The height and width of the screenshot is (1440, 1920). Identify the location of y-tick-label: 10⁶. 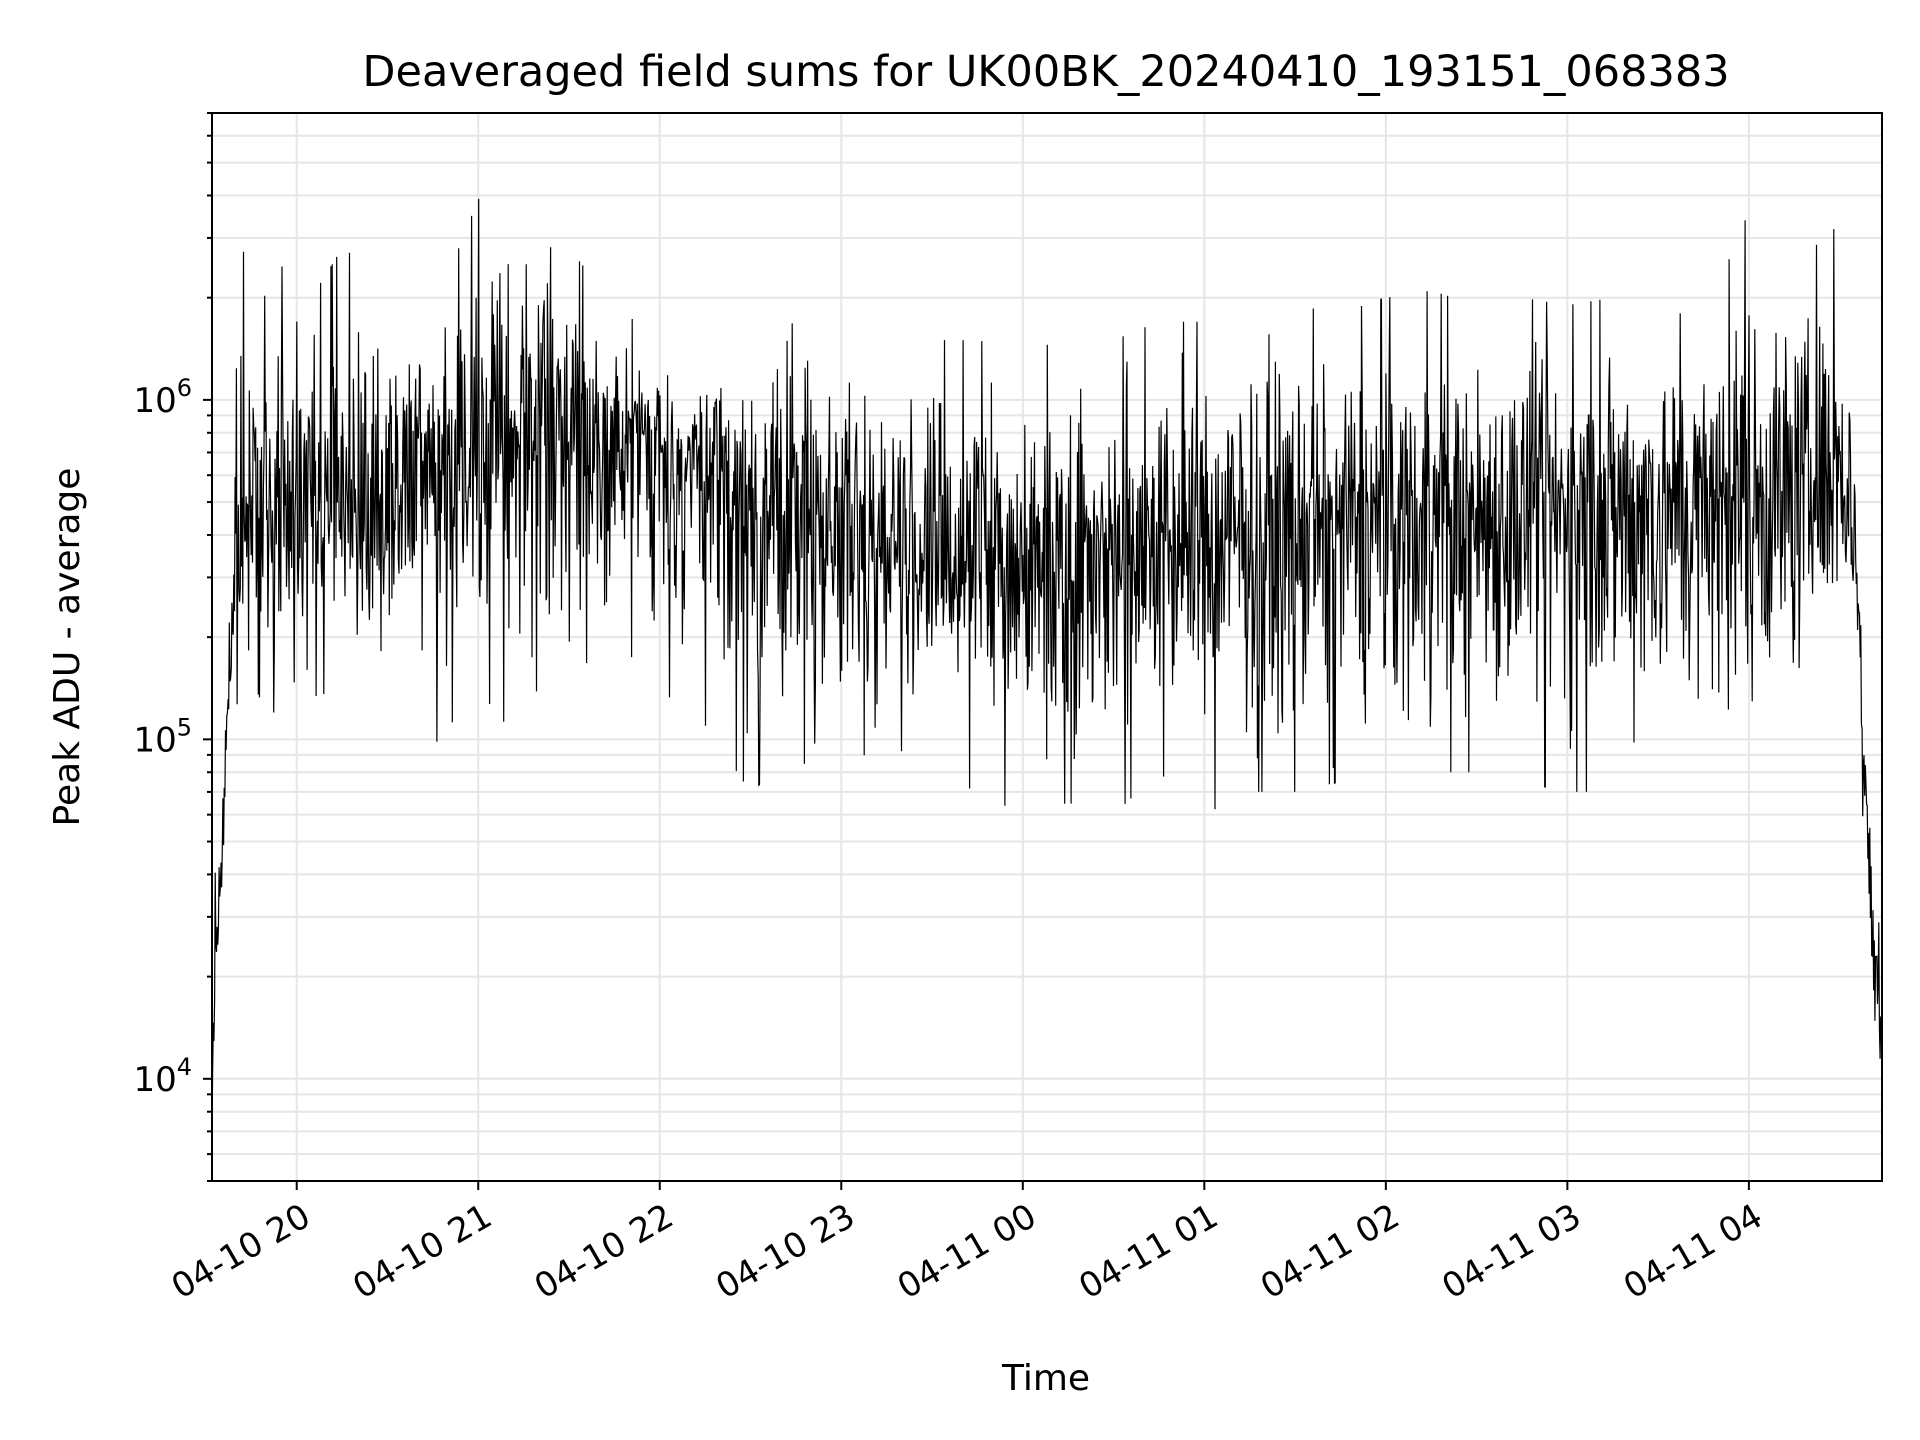
(162, 397).